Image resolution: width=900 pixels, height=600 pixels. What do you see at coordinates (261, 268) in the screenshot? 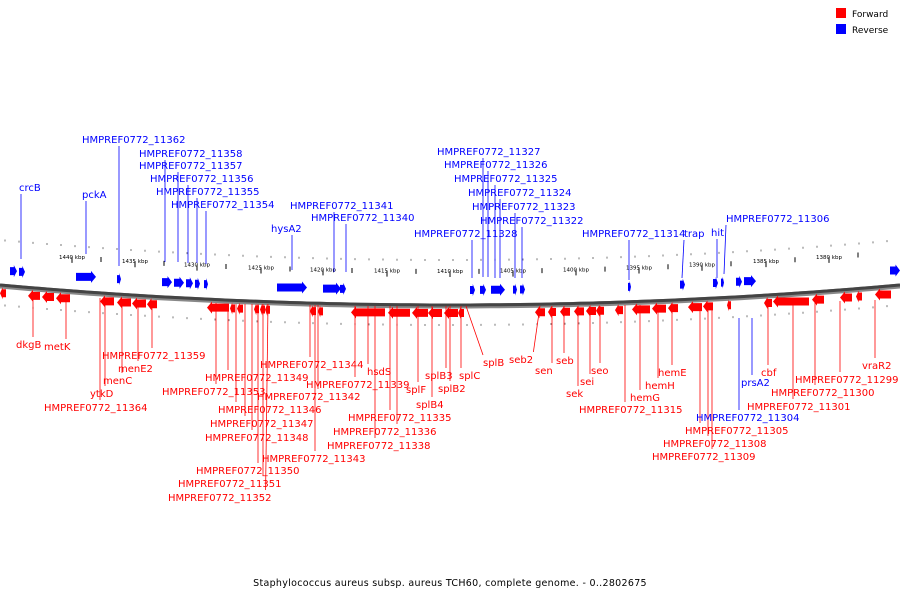
I see `scale-label: 1425 kbp` at bounding box center [261, 268].